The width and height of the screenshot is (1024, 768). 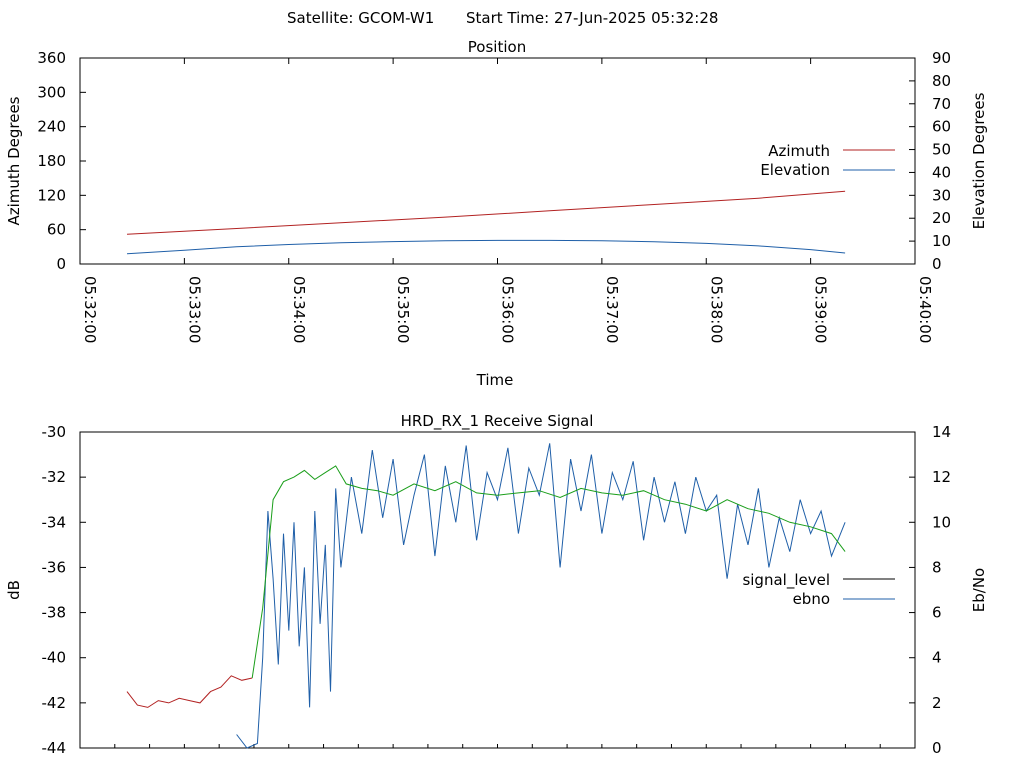 I want to click on position-series-group, so click(x=486, y=222).